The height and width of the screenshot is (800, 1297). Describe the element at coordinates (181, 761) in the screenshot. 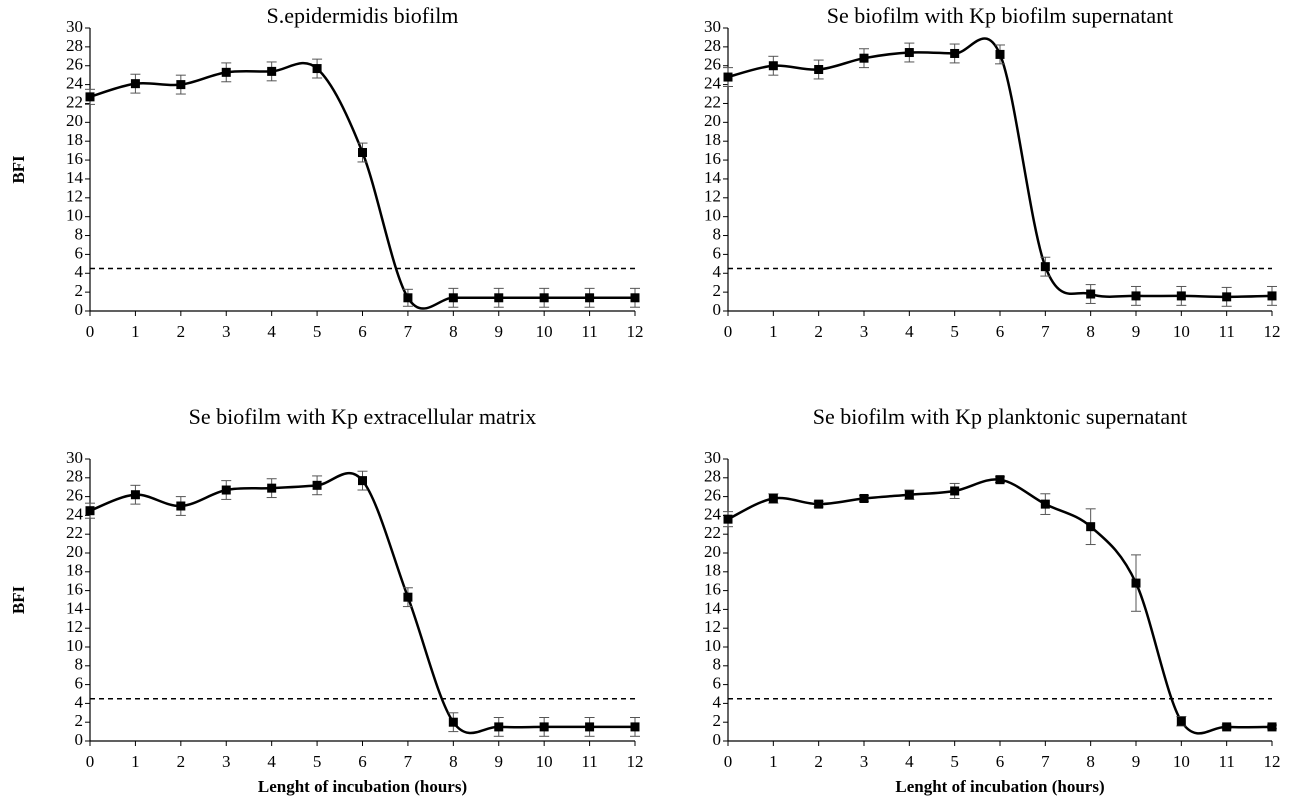

I see `x-tick-label: 2` at that location.